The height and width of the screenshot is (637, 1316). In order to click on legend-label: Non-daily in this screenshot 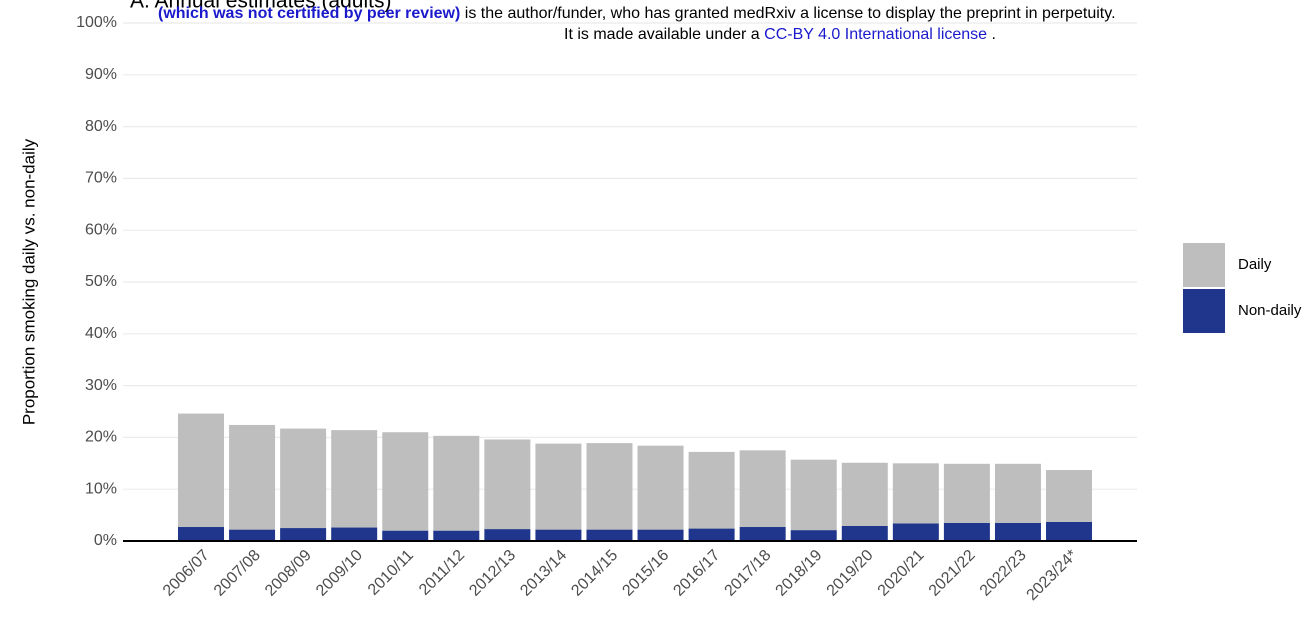, I will do `click(1270, 310)`.